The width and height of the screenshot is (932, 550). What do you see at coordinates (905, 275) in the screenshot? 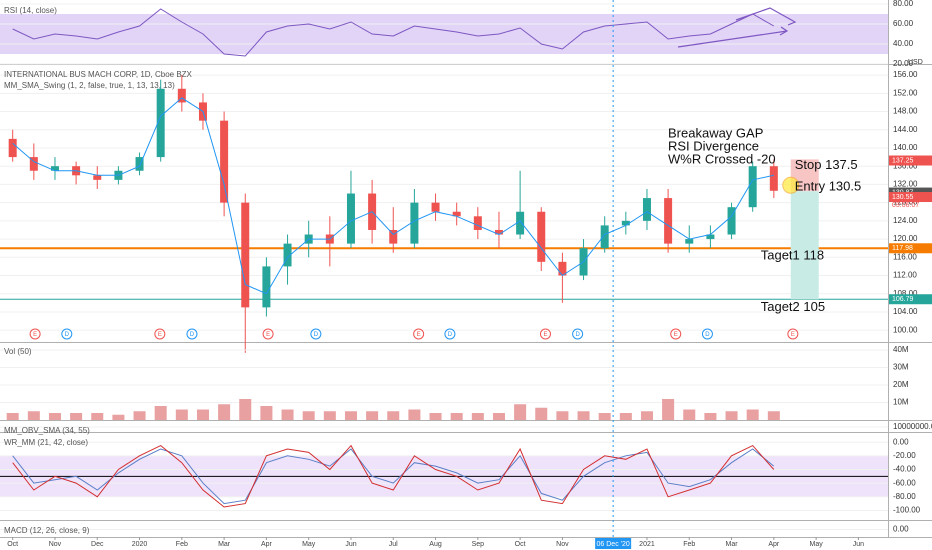
I see `y-tick-label: 112.00` at bounding box center [905, 275].